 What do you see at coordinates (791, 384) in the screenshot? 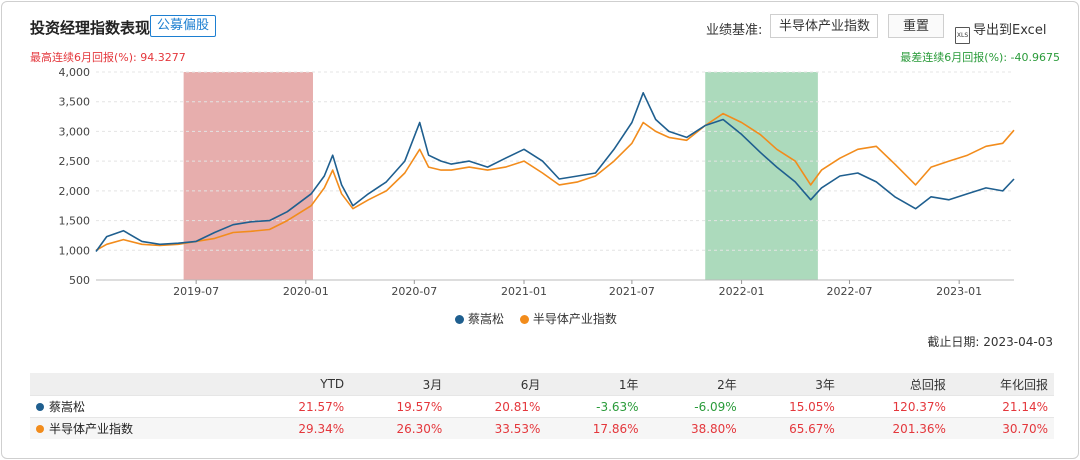
I see `table-header: 3年` at bounding box center [791, 384].